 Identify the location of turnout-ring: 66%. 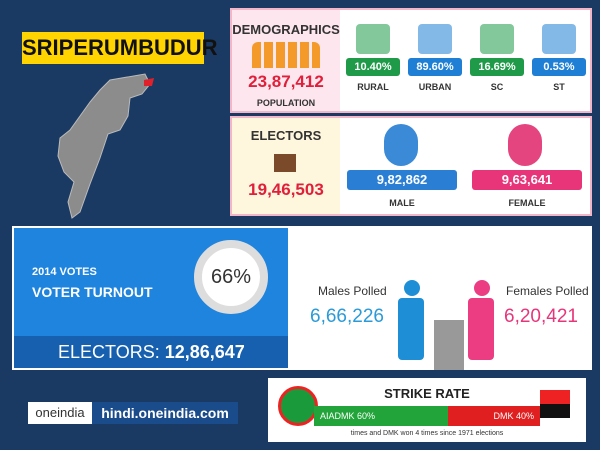
(231, 277).